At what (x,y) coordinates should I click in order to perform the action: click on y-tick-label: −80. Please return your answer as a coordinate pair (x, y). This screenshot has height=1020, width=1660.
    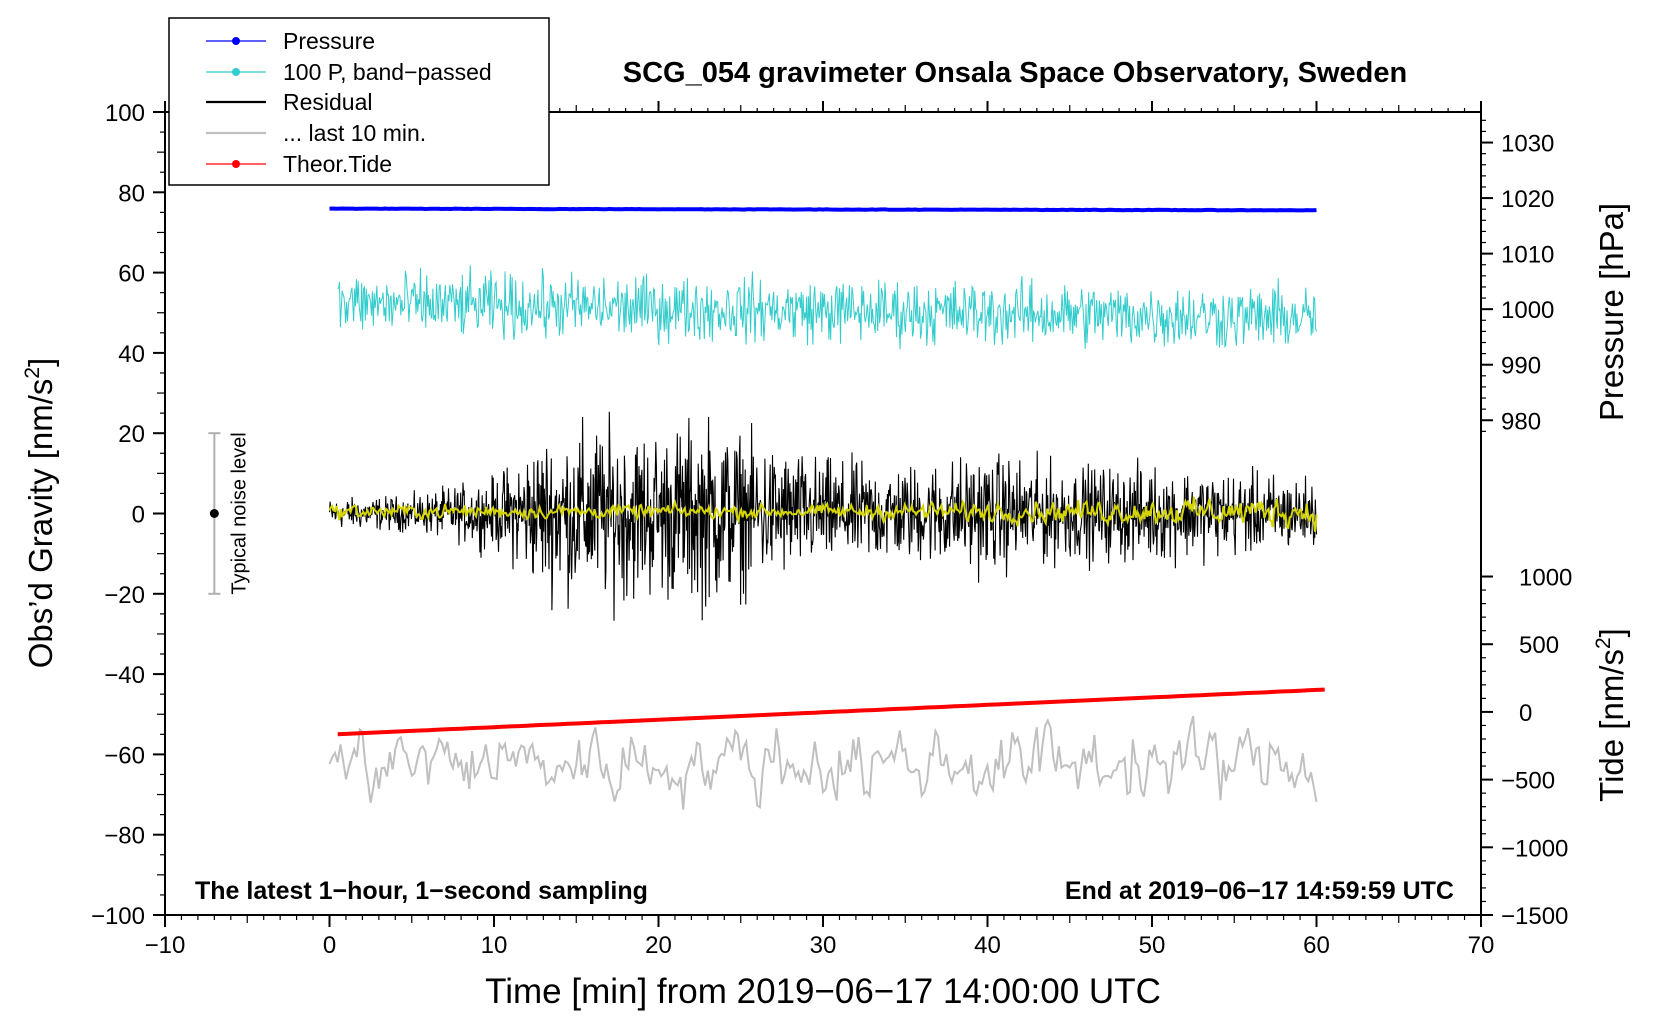
    Looking at the image, I should click on (124, 836).